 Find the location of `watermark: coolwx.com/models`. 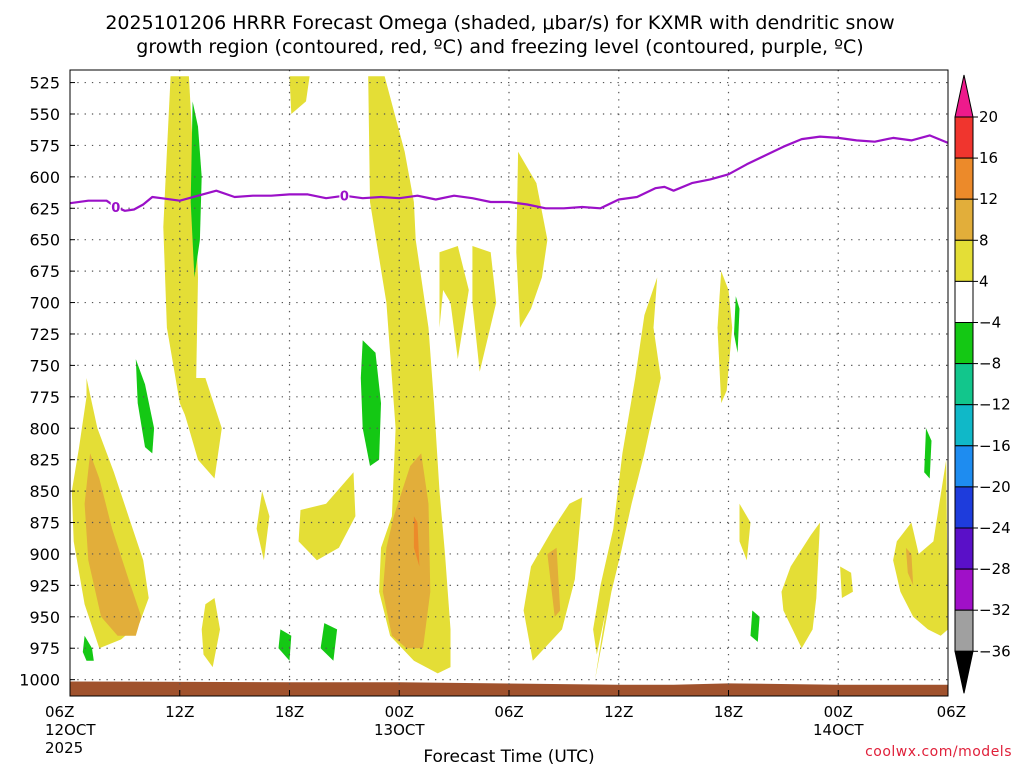

watermark: coolwx.com/models is located at coordinates (938, 752).